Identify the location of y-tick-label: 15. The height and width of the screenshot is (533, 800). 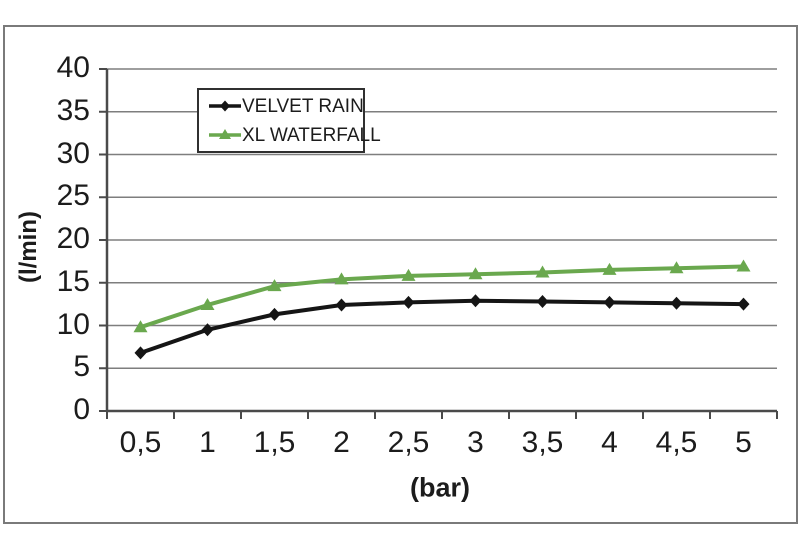
(73, 281).